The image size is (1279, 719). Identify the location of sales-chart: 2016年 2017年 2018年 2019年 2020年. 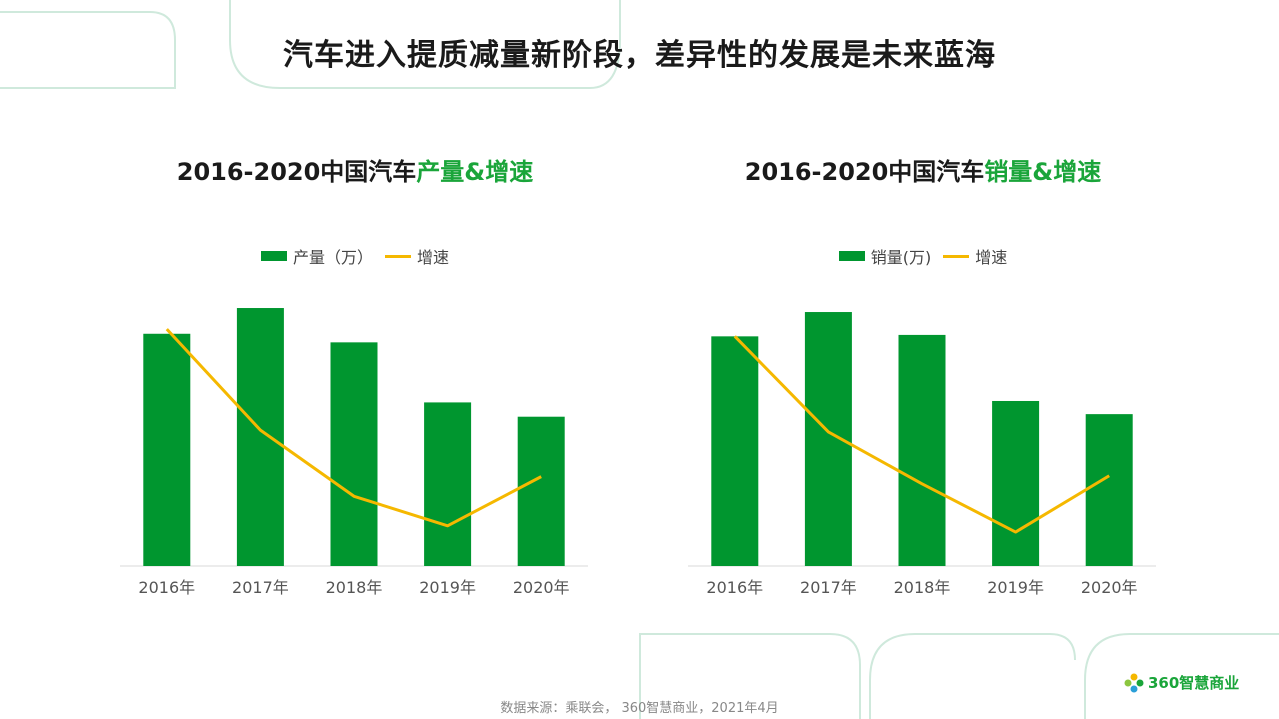
(922, 454).